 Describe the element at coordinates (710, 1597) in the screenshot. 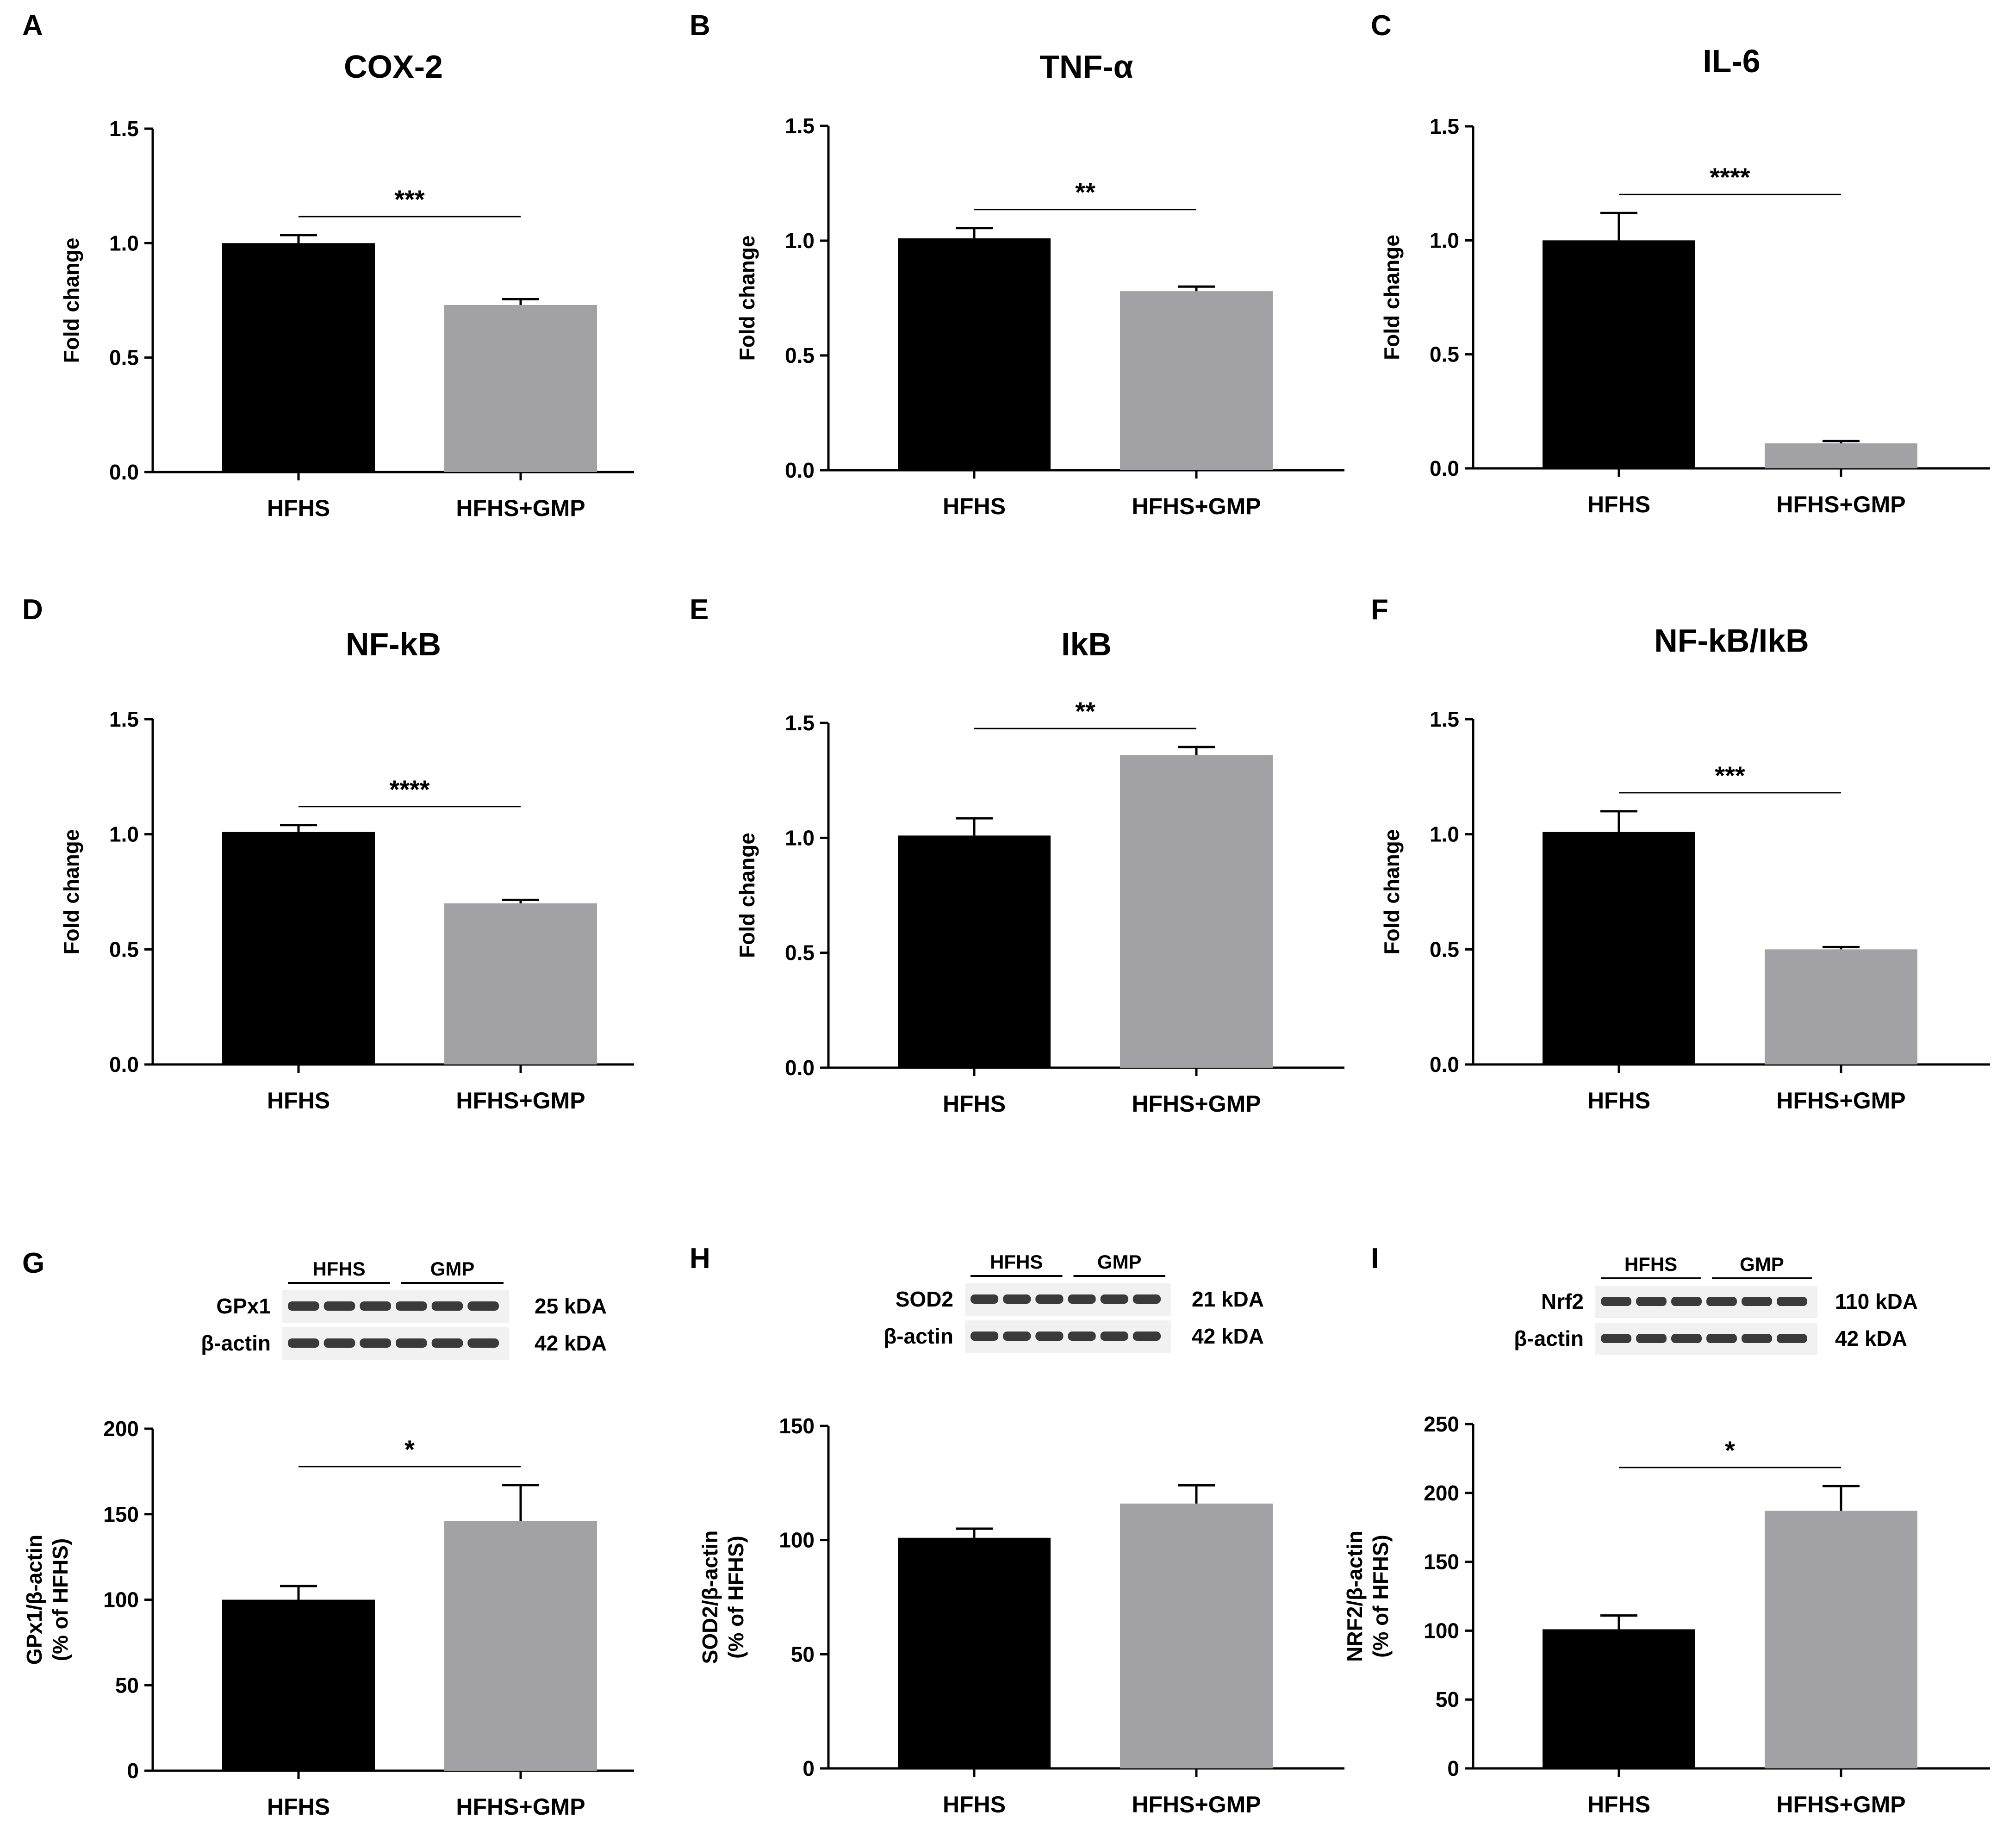

I see `y-axis-title-line: SOD2/β-actin` at that location.